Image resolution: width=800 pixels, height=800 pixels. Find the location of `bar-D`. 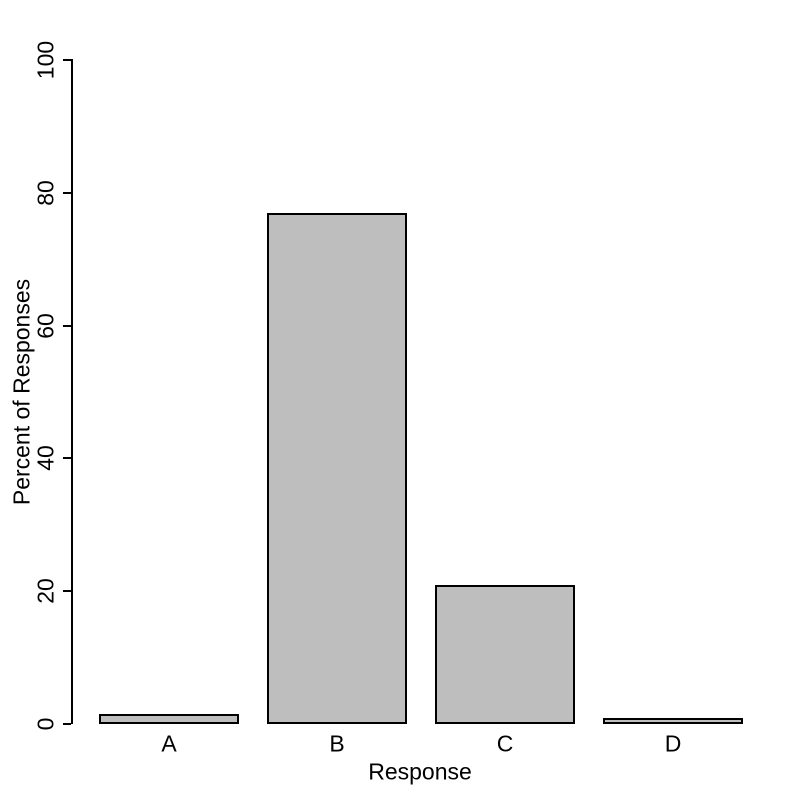

bar-D is located at coordinates (673, 721).